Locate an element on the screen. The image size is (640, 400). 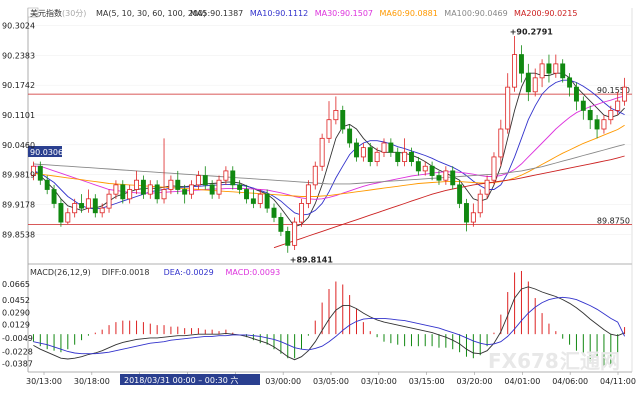
watermark-brand: FX678 is located at coordinates (523, 361).